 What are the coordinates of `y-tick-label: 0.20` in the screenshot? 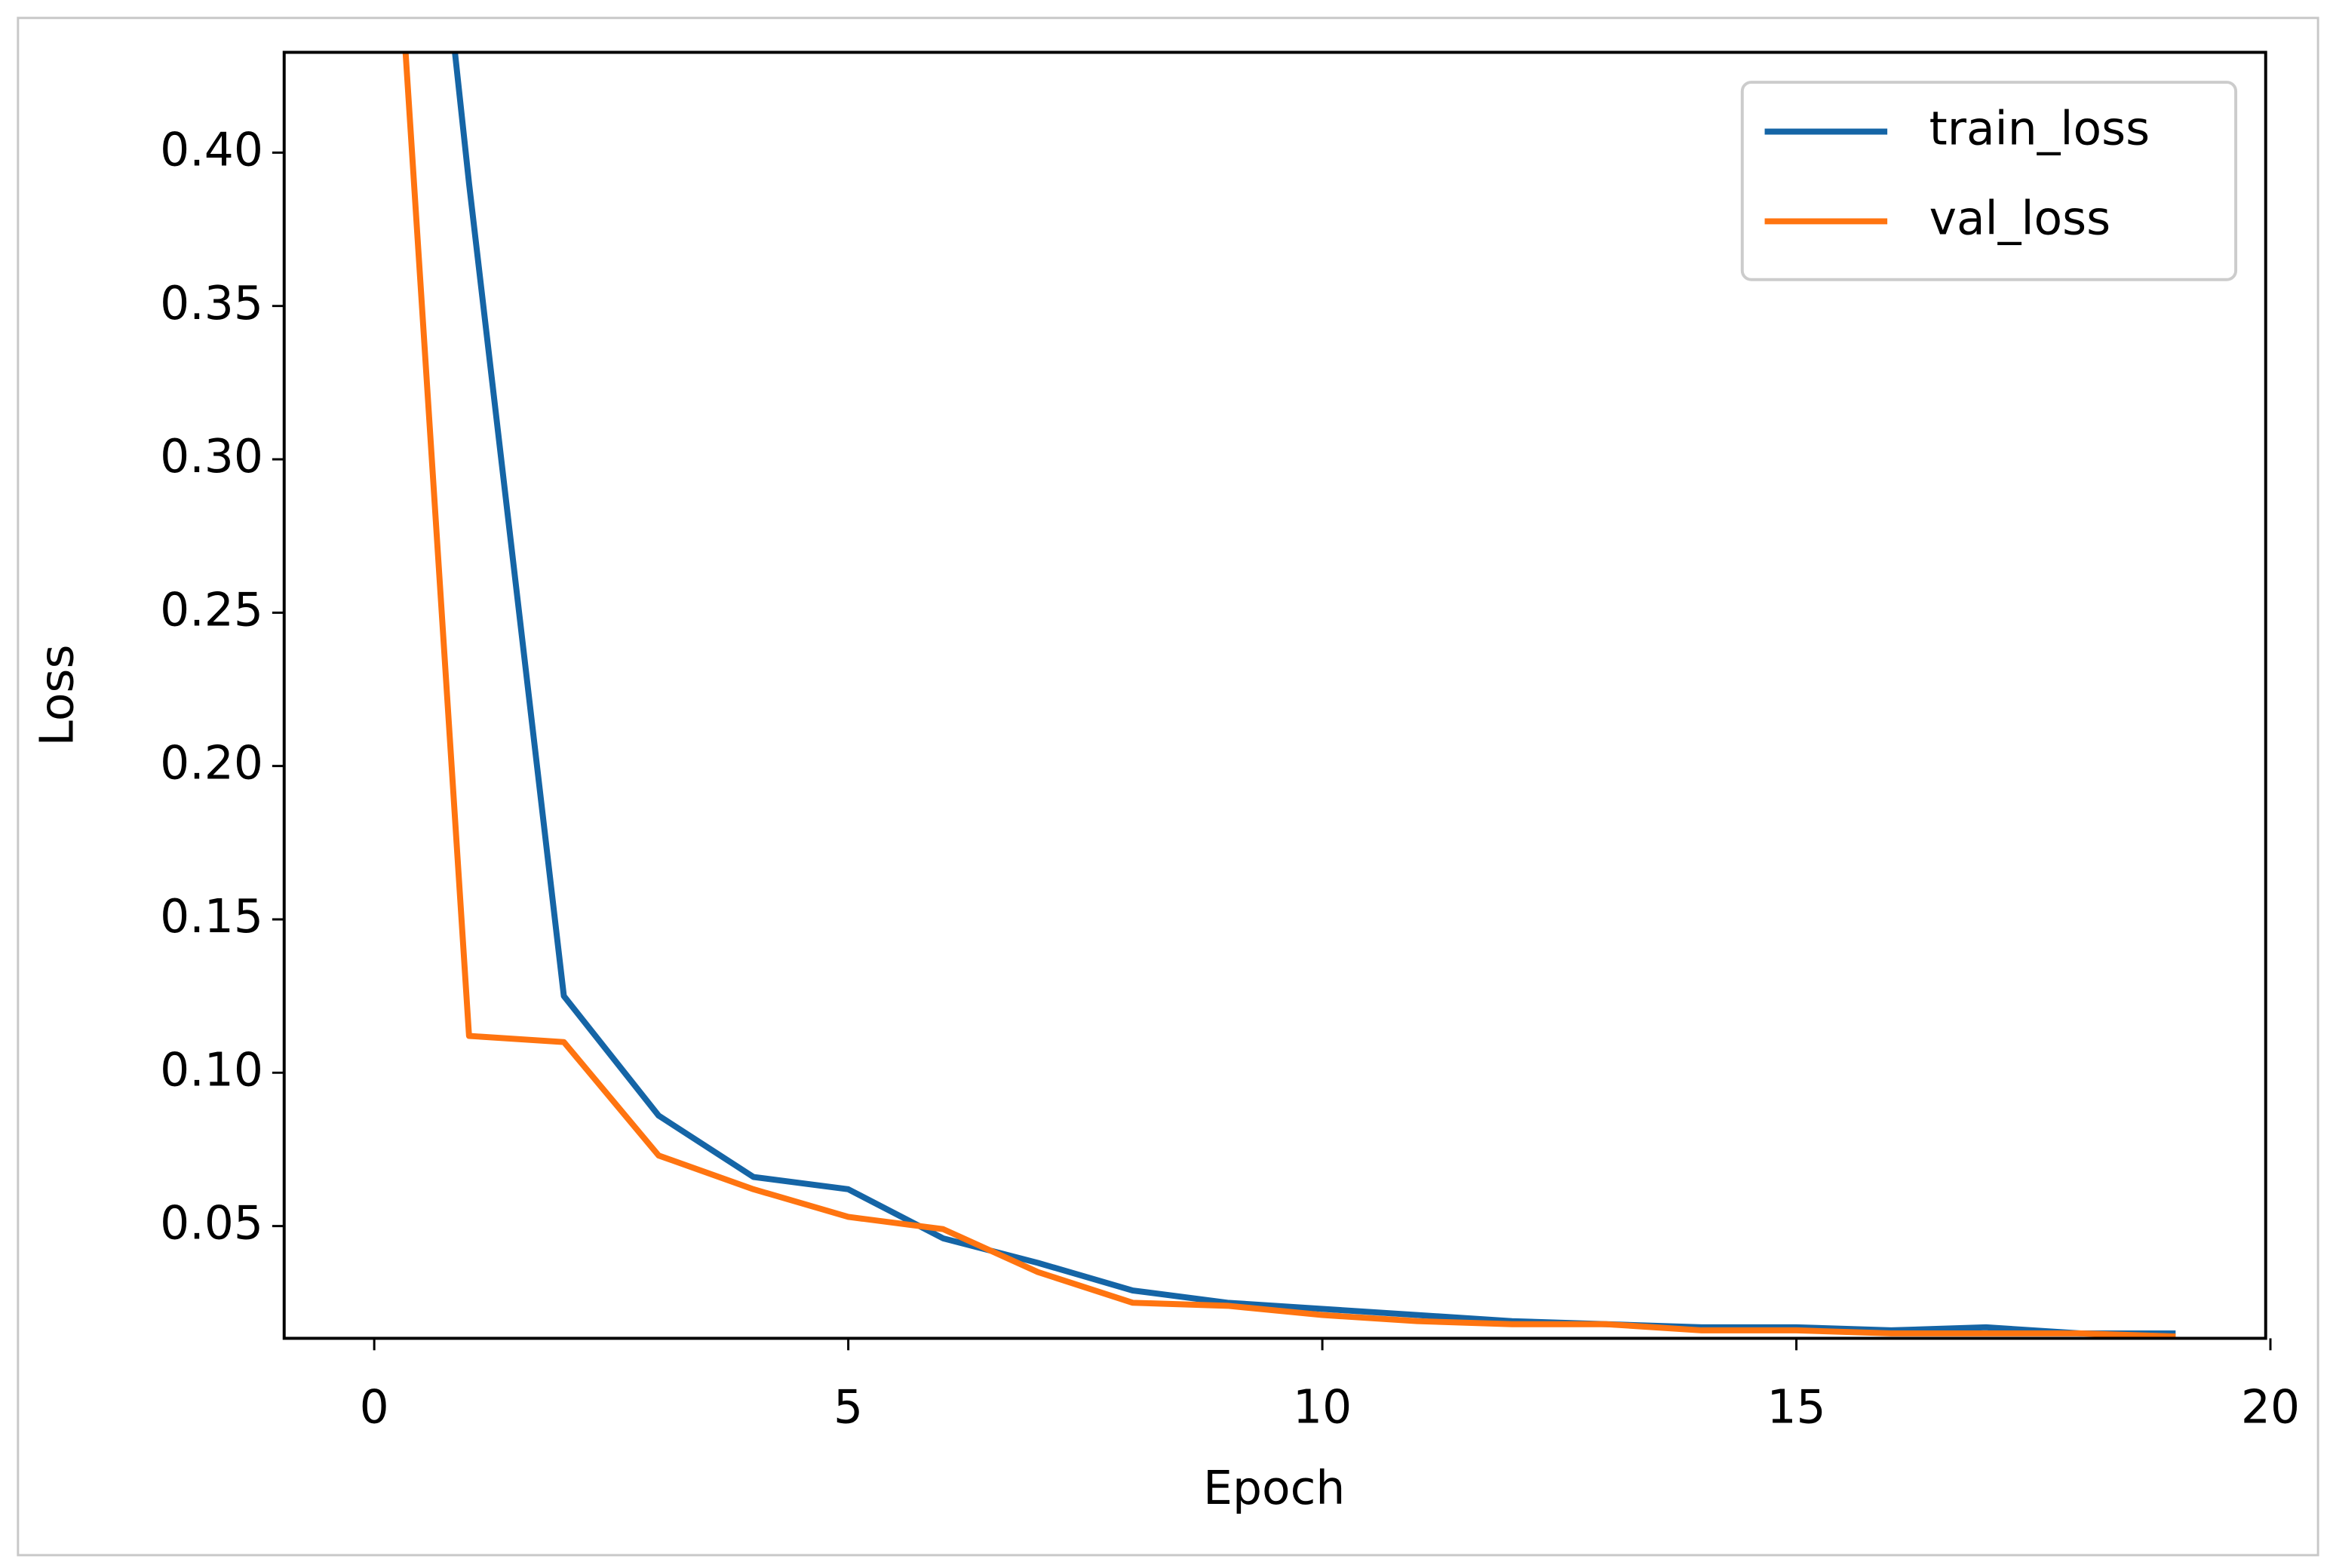 It's located at (211, 763).